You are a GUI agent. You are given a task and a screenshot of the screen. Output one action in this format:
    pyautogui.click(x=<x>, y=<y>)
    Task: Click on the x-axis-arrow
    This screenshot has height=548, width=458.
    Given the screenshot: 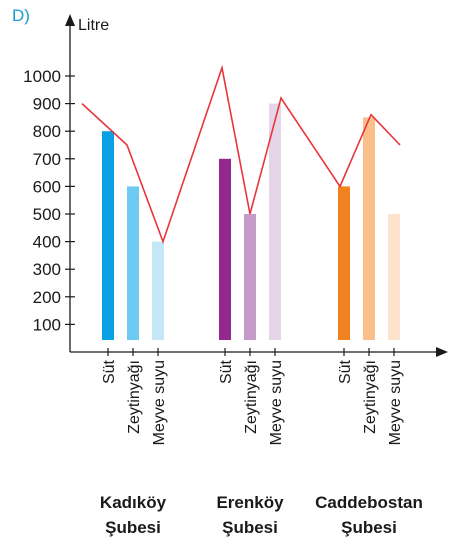 What is the action you would take?
    pyautogui.click(x=442, y=352)
    